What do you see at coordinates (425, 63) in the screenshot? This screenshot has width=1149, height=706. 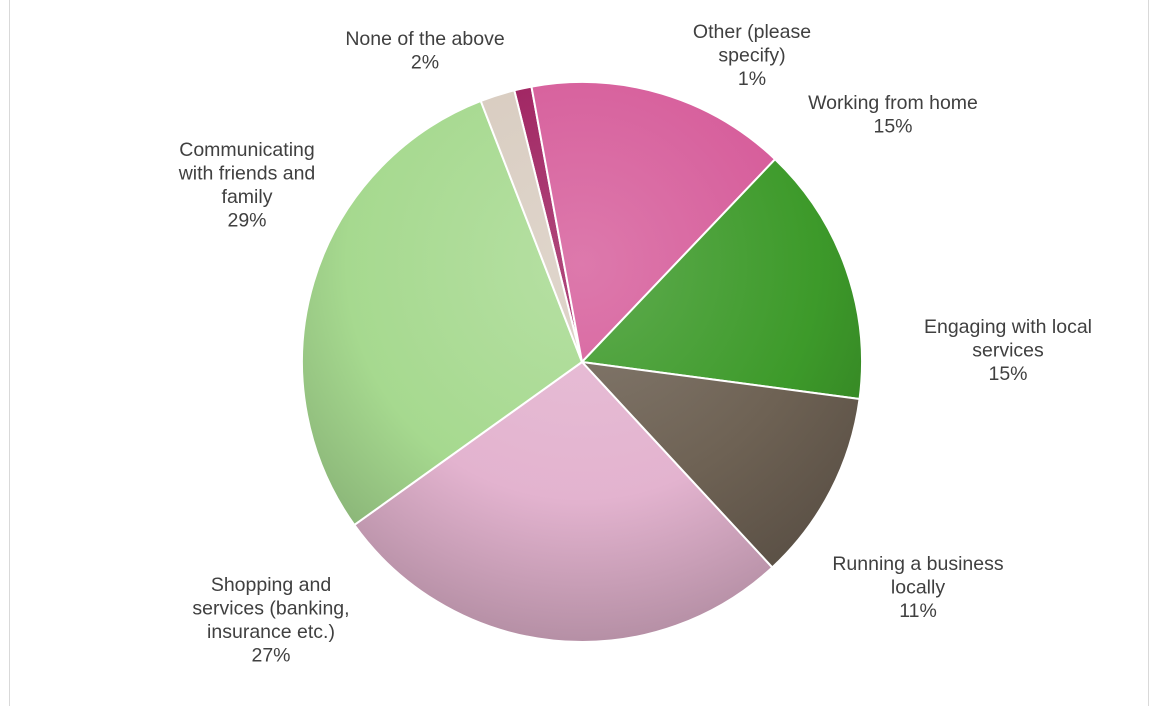 I see `data-label-line: 2%` at bounding box center [425, 63].